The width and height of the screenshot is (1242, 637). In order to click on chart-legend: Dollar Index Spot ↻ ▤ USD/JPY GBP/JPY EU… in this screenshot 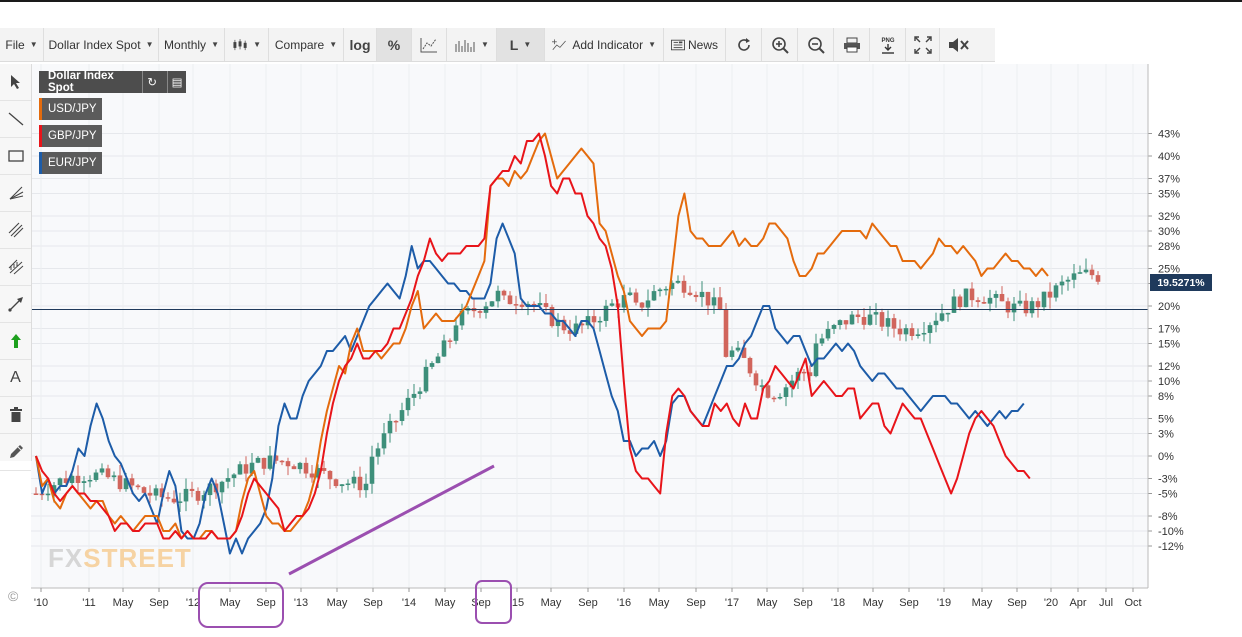, I will do `click(112, 124)`.